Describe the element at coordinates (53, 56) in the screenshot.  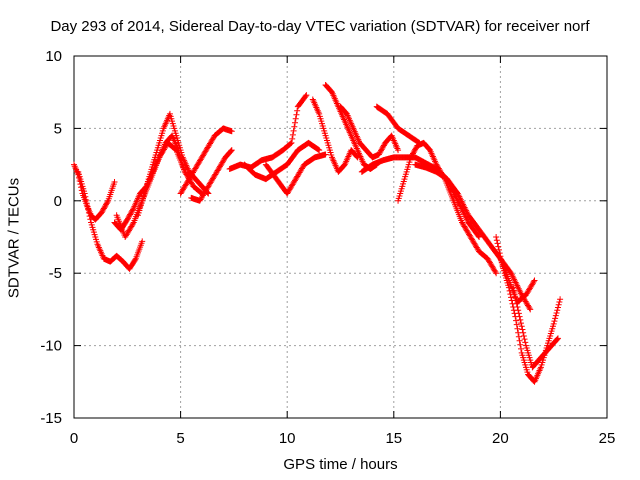
I see `y-tick-label: 10` at that location.